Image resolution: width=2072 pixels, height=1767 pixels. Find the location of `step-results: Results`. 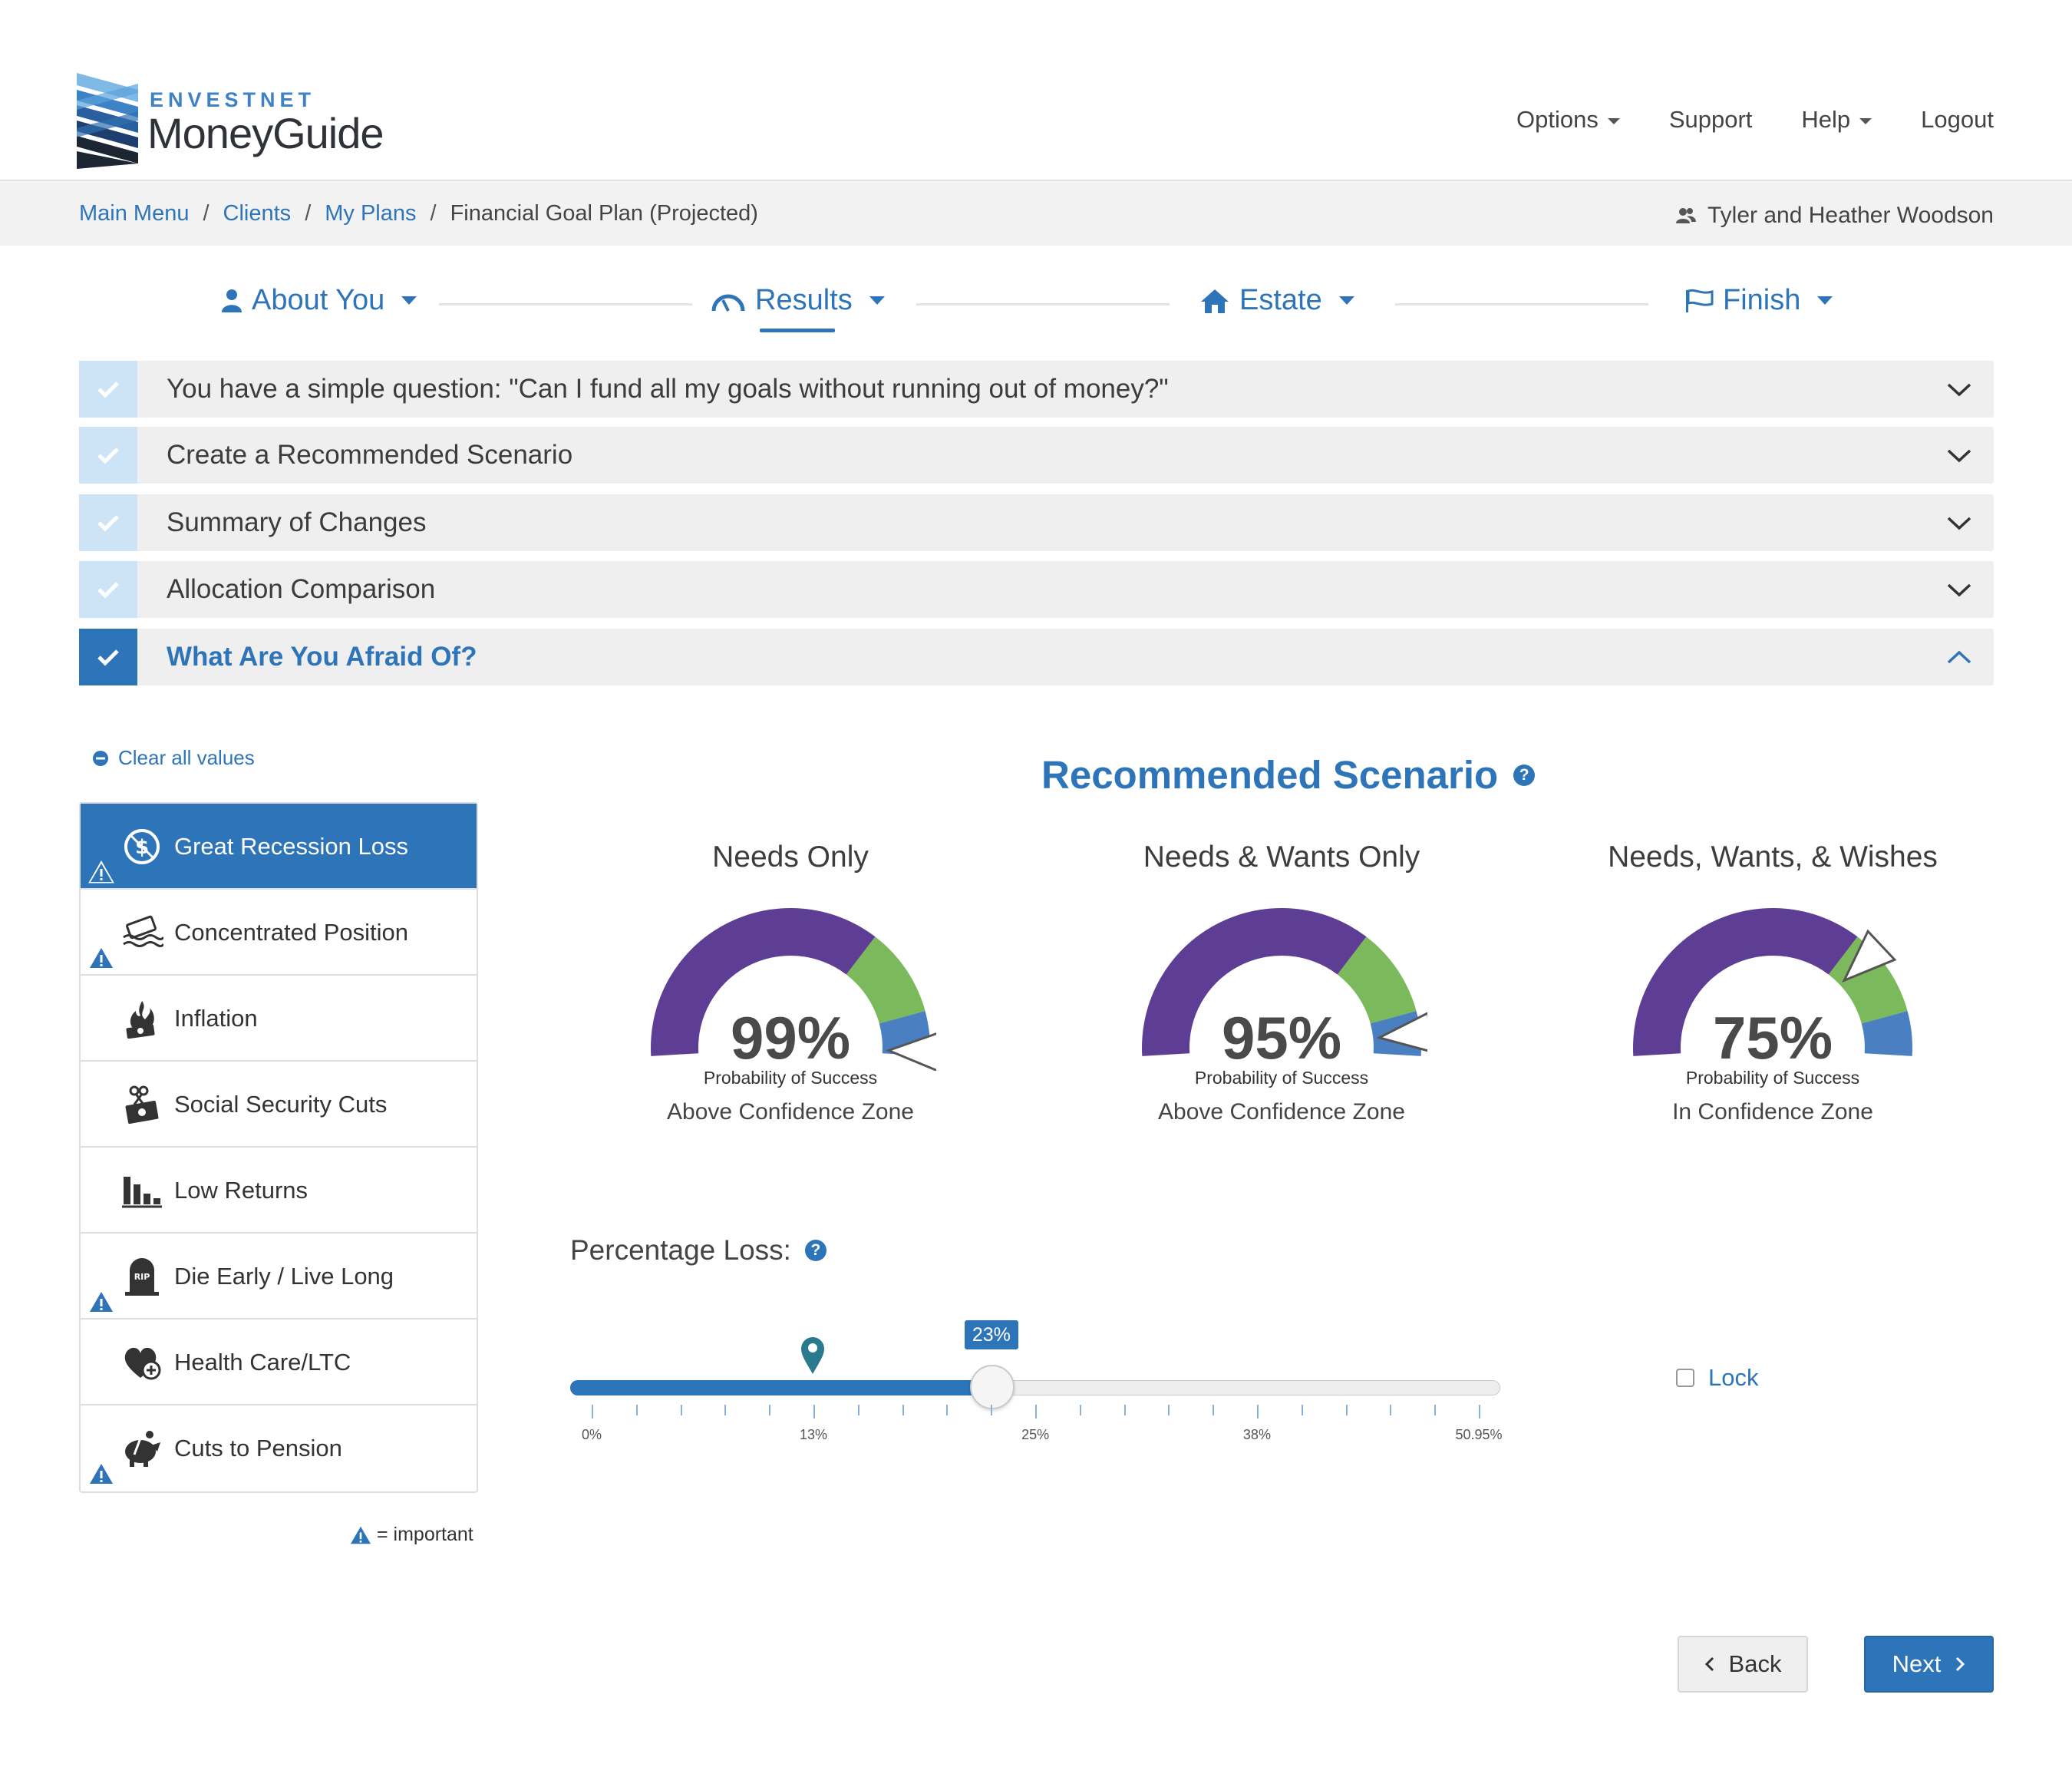

step-results: Results is located at coordinates (798, 300).